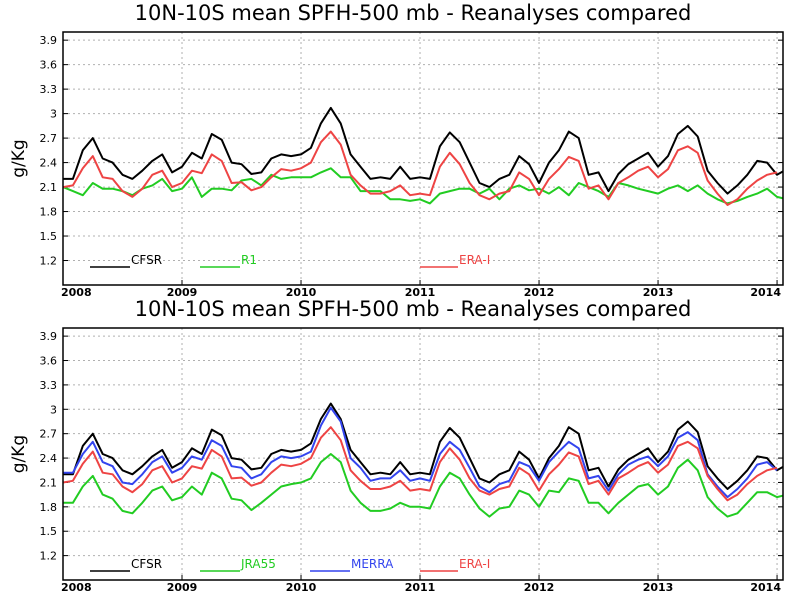 The image size is (800, 600). What do you see at coordinates (249, 260) in the screenshot?
I see `legend-label: R1` at bounding box center [249, 260].